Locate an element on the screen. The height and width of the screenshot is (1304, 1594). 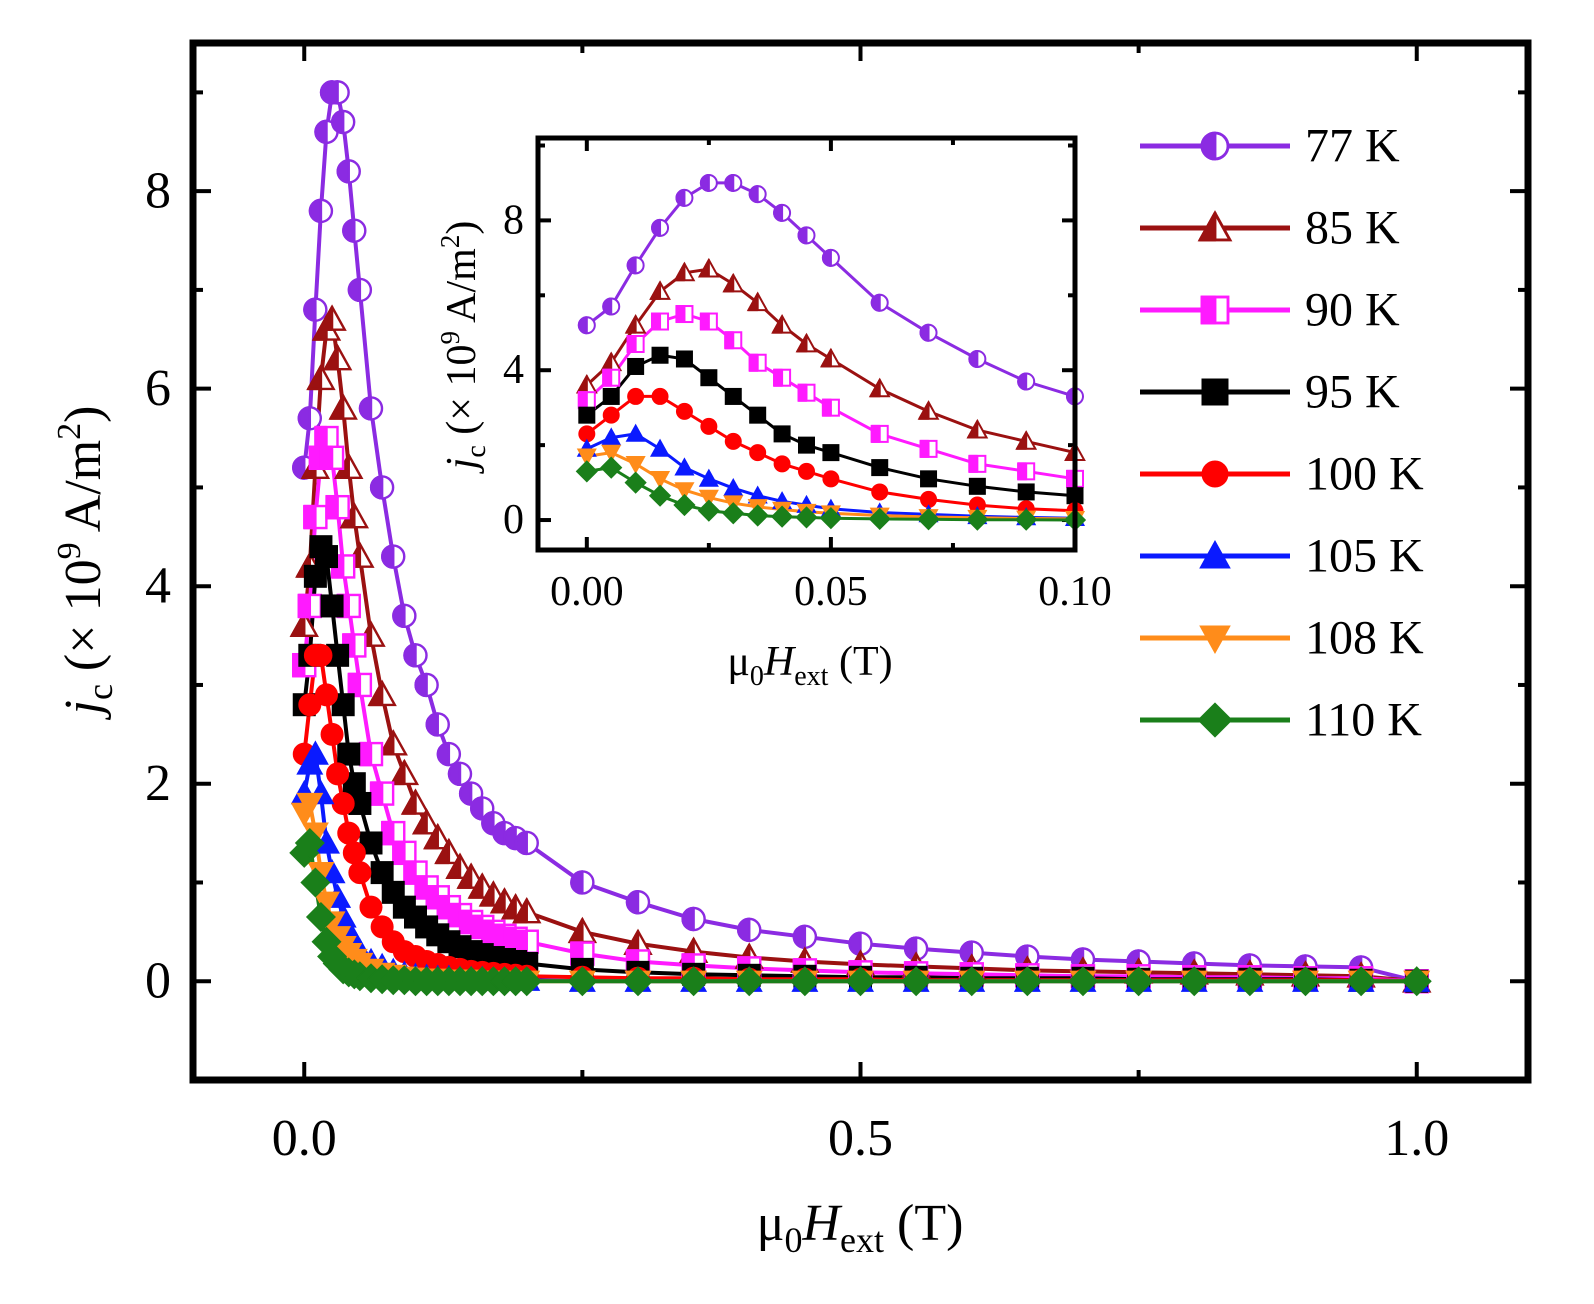
label-part: c is located at coordinates (100, 692).